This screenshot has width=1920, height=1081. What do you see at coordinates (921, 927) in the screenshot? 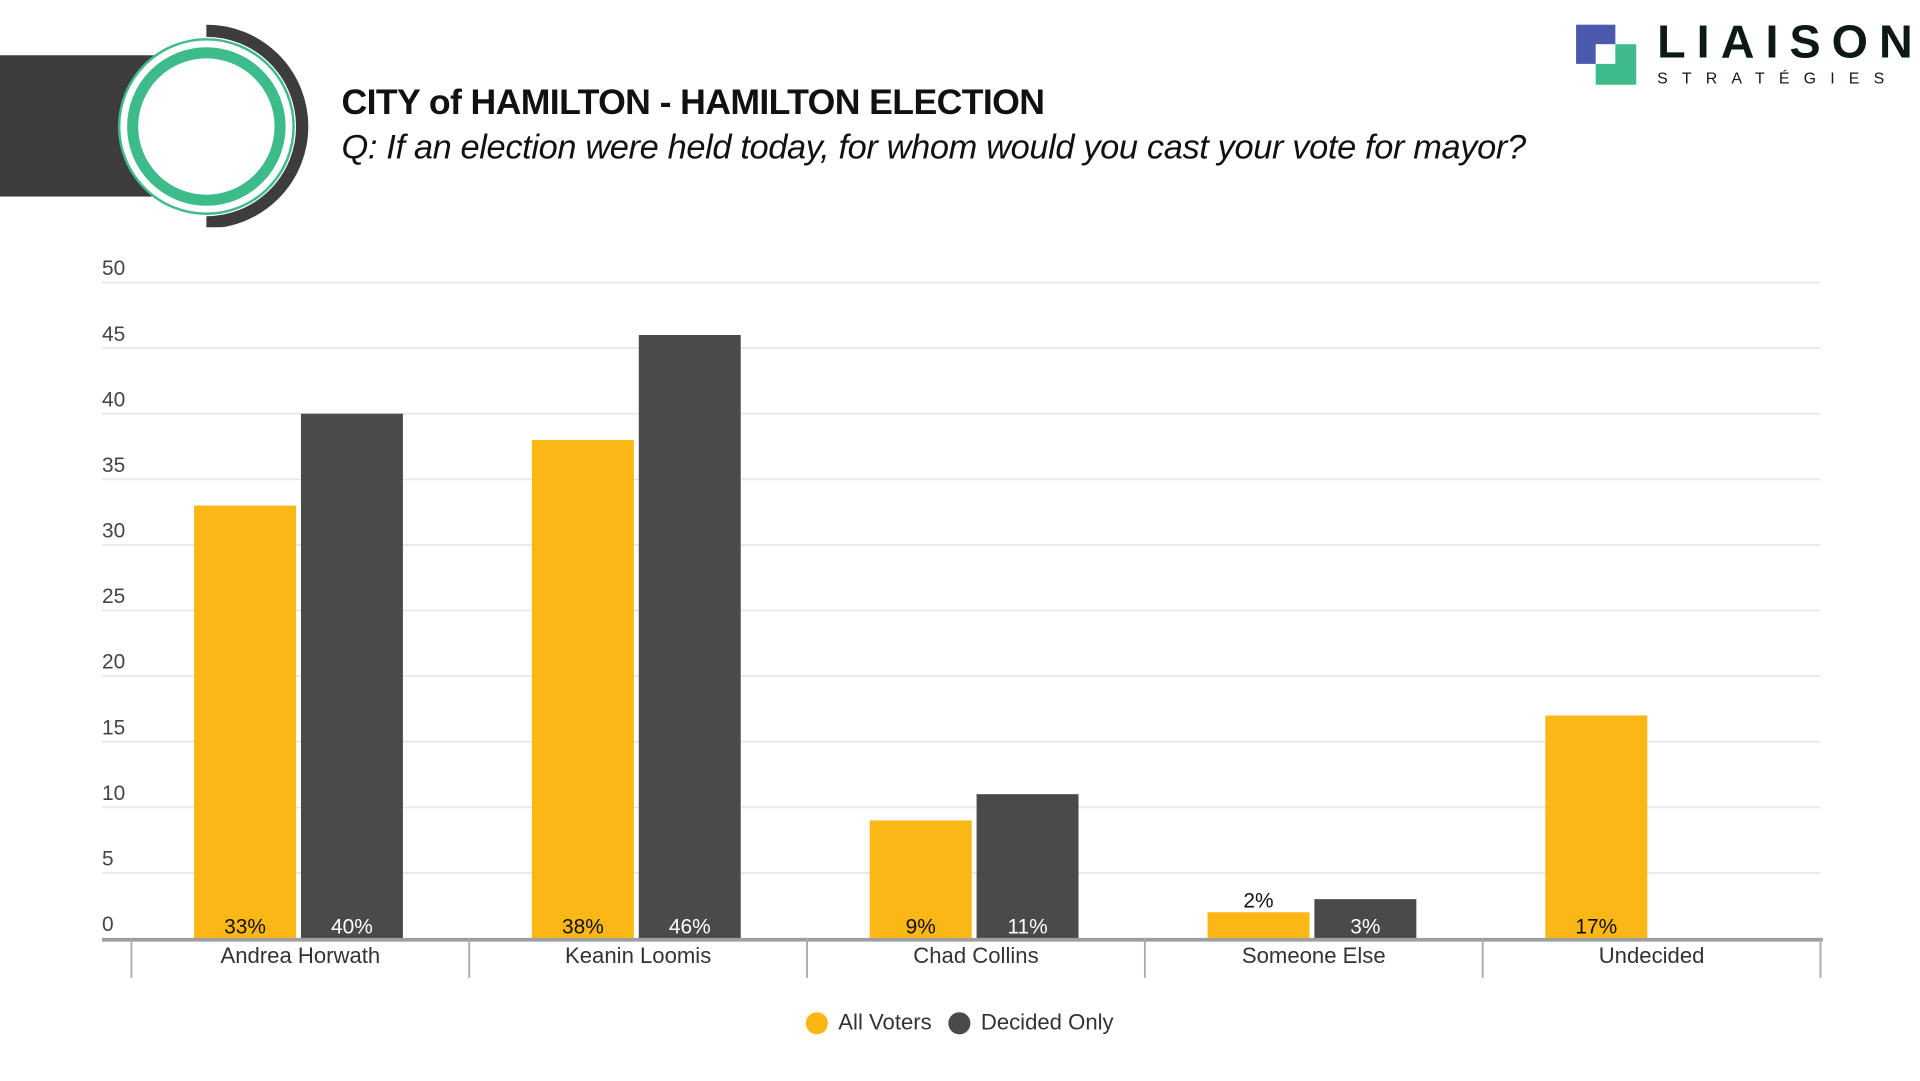
I see `data-label: 9%` at bounding box center [921, 927].